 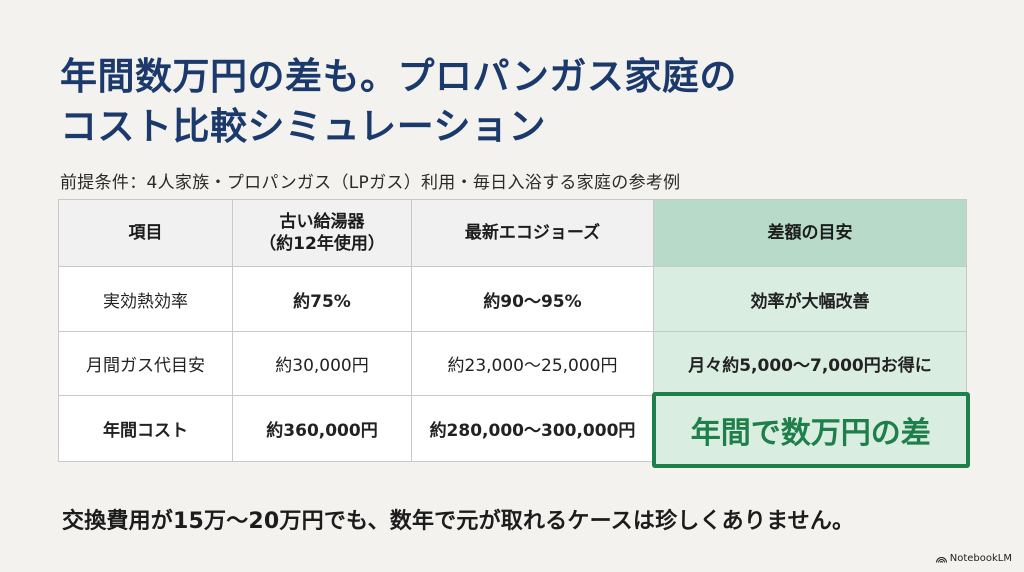 I want to click on title-line-1: 年間数万円の差も。プロパンガス家庭の, so click(x=398, y=76).